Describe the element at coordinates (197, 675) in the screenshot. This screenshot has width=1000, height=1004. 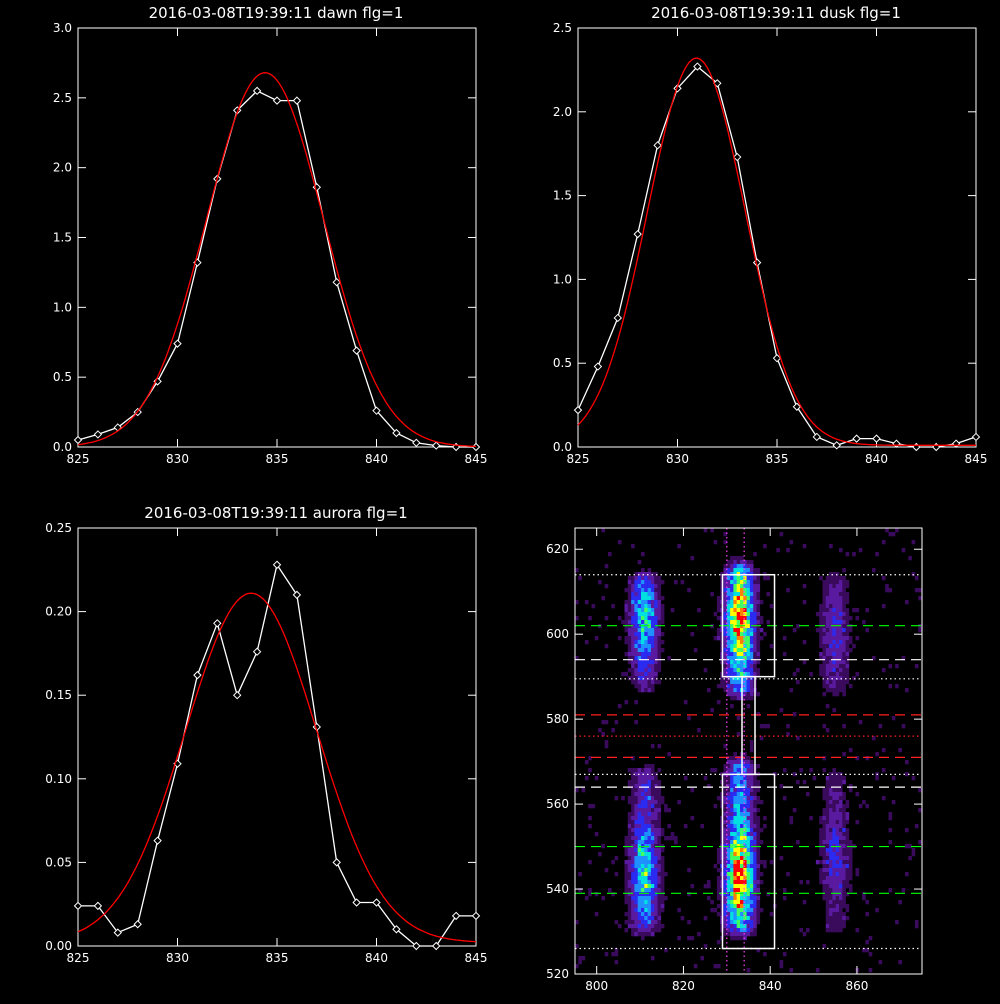
I see `aurora-data-point` at that location.